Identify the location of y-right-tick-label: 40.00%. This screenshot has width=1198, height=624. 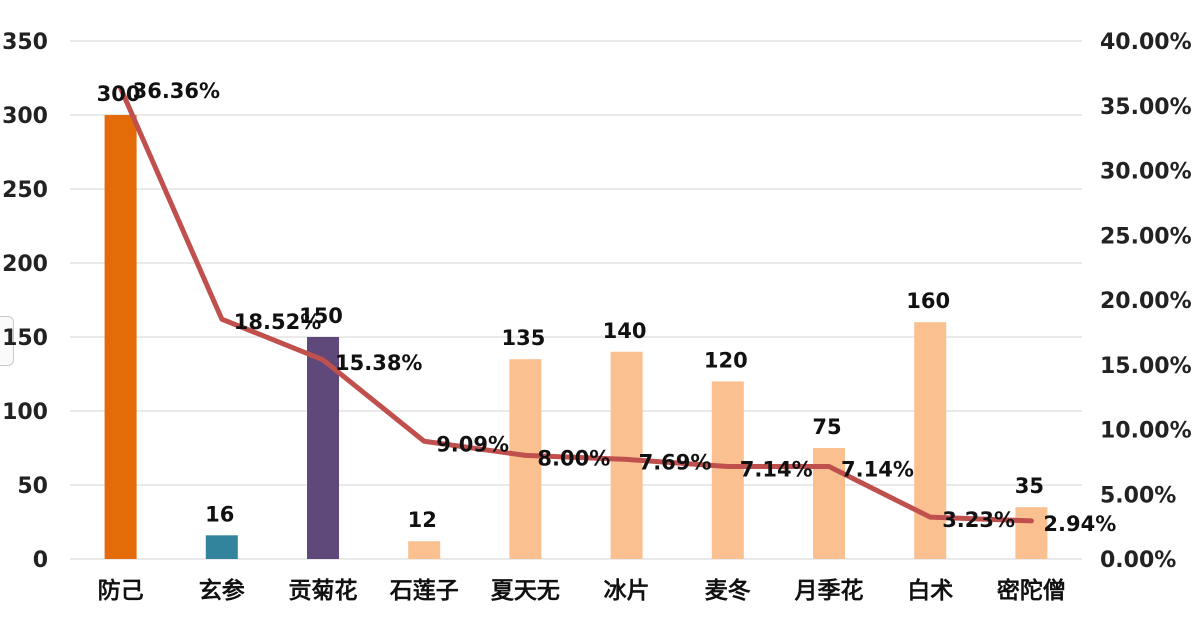
(1146, 42).